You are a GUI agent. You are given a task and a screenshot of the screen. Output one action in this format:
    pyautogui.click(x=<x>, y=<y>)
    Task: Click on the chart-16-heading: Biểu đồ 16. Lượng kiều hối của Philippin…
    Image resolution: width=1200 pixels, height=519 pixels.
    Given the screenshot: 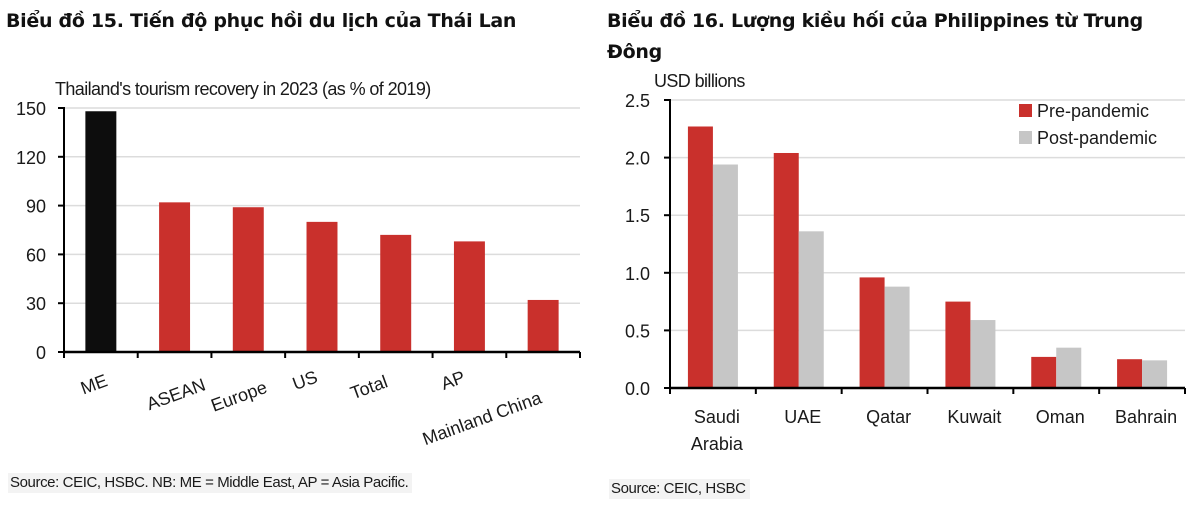 What is the action you would take?
    pyautogui.click(x=875, y=36)
    